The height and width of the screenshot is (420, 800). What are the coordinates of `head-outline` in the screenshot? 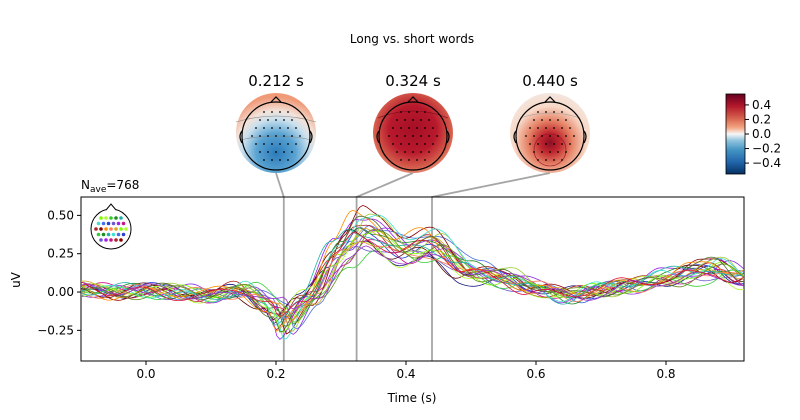 It's located at (550, 136).